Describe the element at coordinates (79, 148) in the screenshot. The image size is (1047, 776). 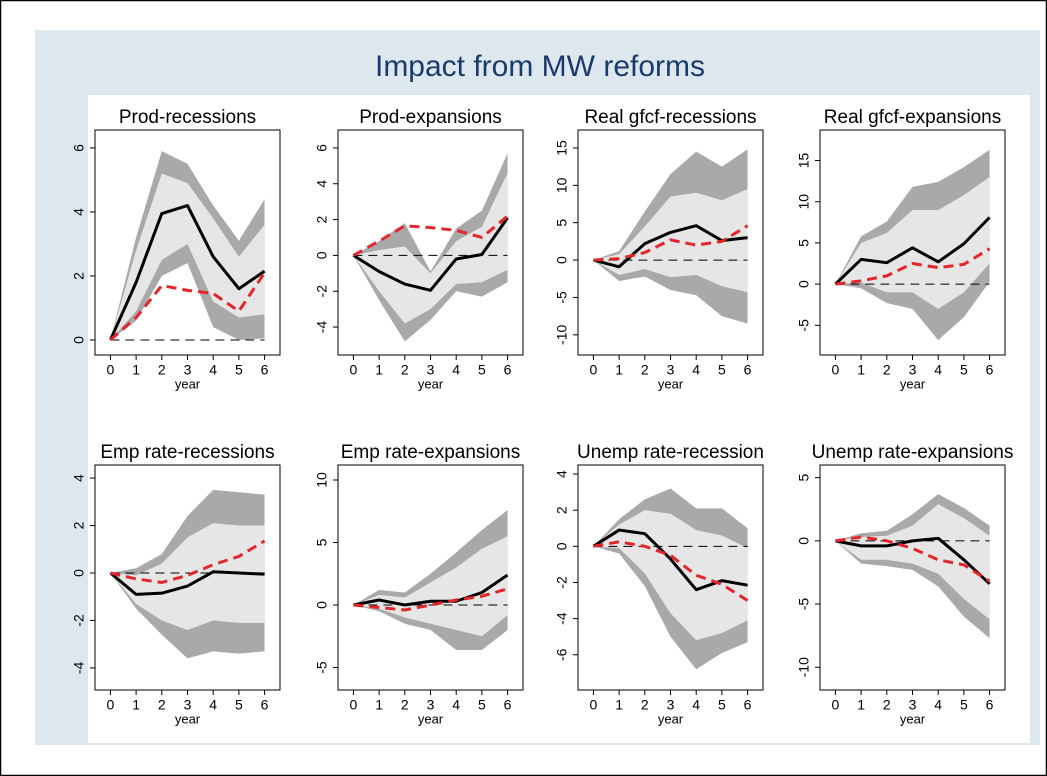
I see `y-tick-label: 6` at that location.